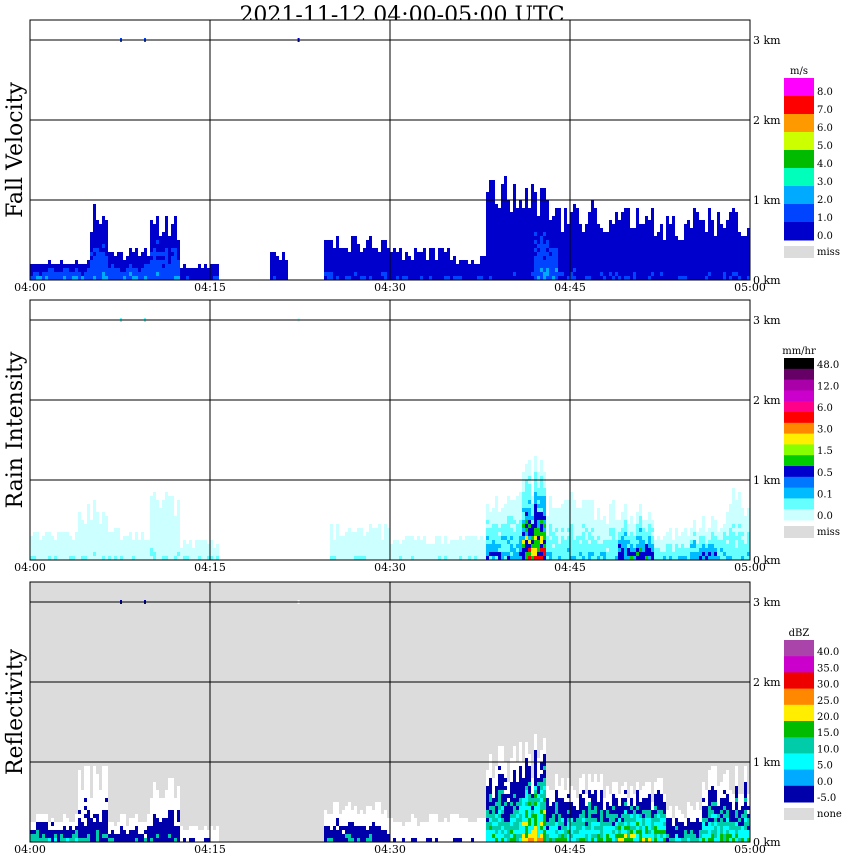  I want to click on x-tick-label: 04:00, so click(30, 287).